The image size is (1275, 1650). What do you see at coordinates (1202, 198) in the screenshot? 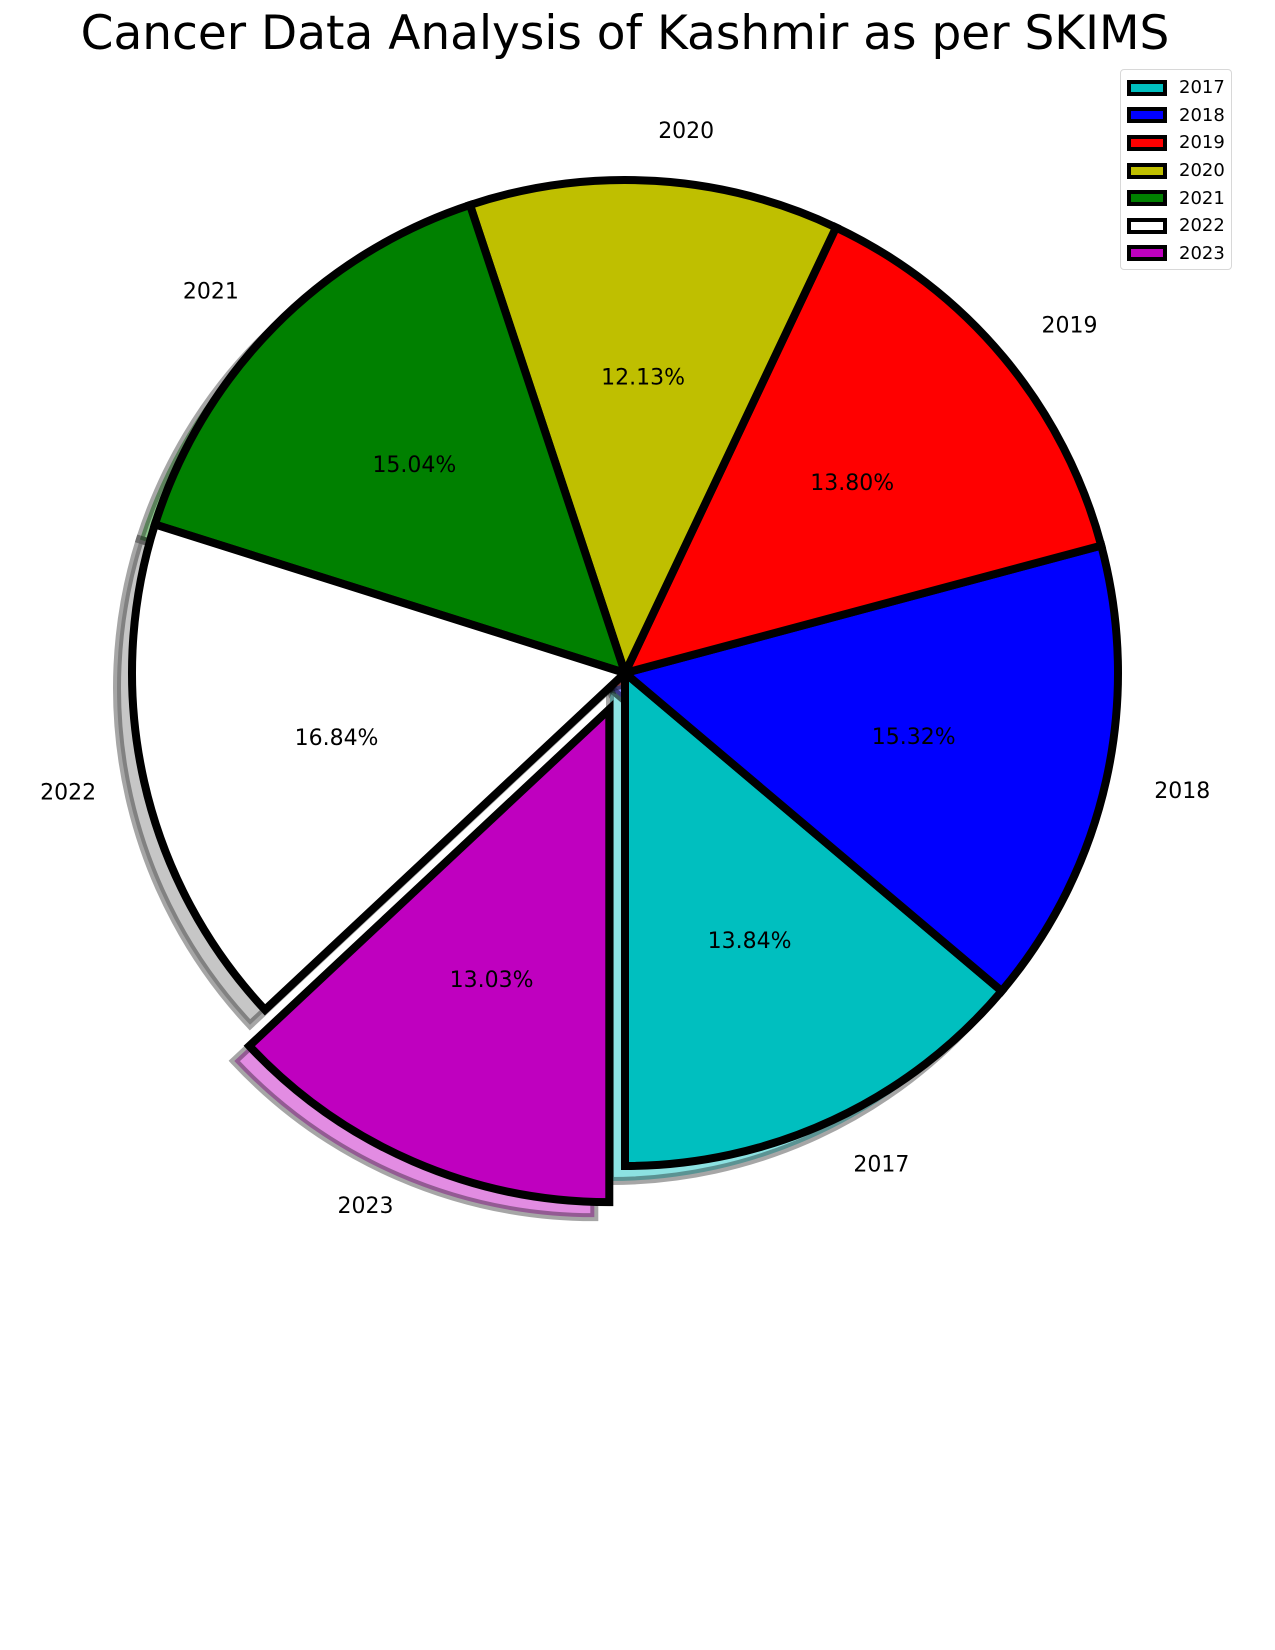
I see `legend-label-2021: 2021` at bounding box center [1202, 198].